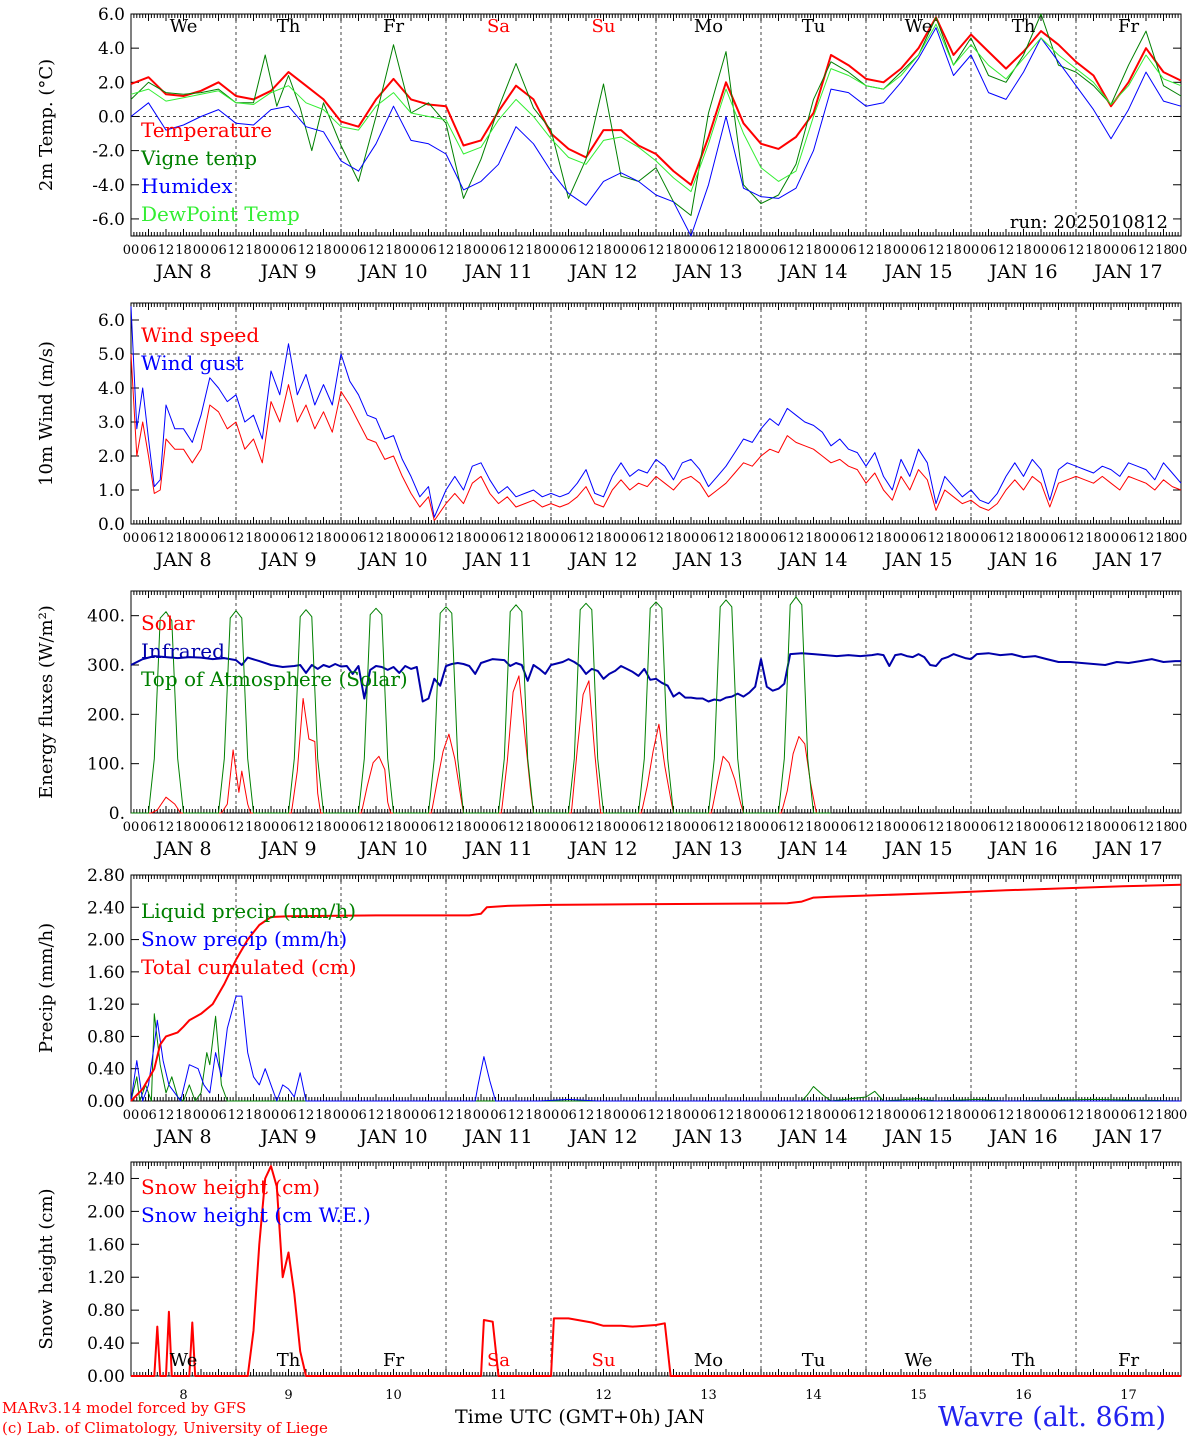  Describe the element at coordinates (604, 26) in the screenshot. I see `weekday-label: Su` at that location.